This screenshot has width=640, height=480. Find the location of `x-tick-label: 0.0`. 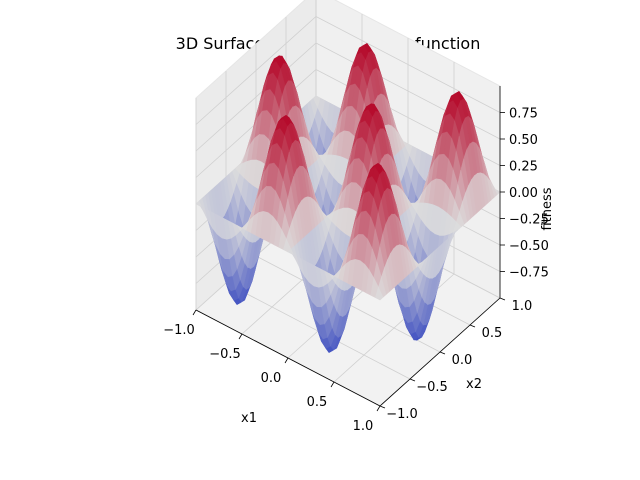

x-tick-label: 0.0 is located at coordinates (271, 378).